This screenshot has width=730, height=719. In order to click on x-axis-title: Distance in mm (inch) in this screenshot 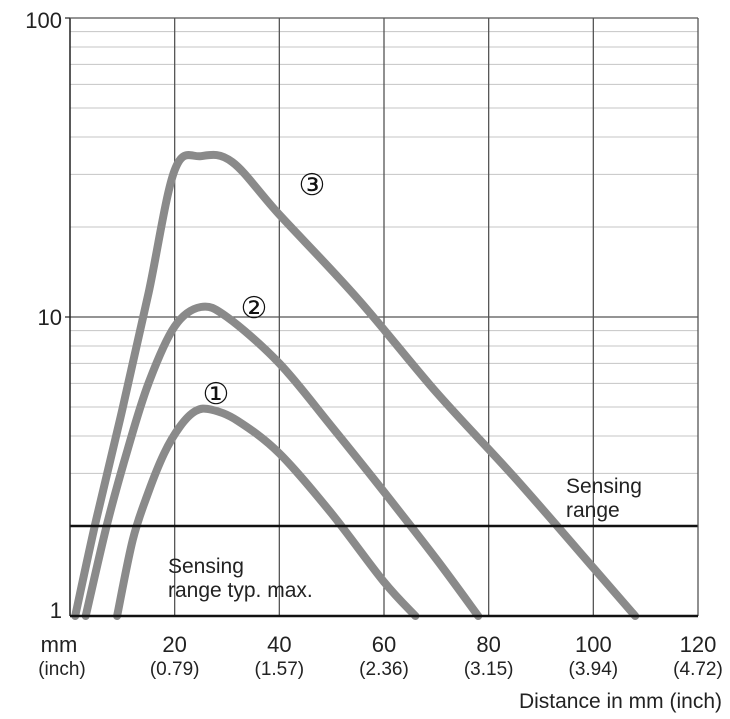, I will do `click(620, 701)`.